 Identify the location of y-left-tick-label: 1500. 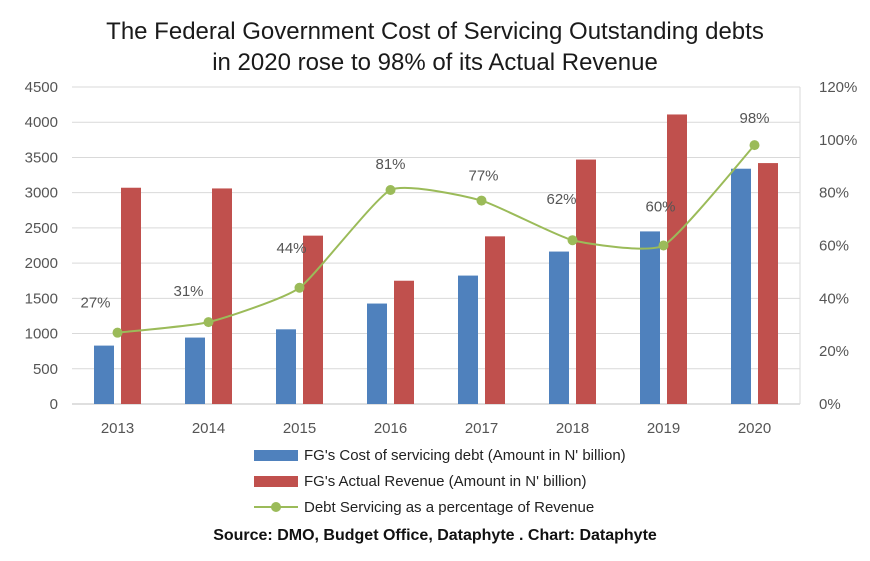
(41, 298).